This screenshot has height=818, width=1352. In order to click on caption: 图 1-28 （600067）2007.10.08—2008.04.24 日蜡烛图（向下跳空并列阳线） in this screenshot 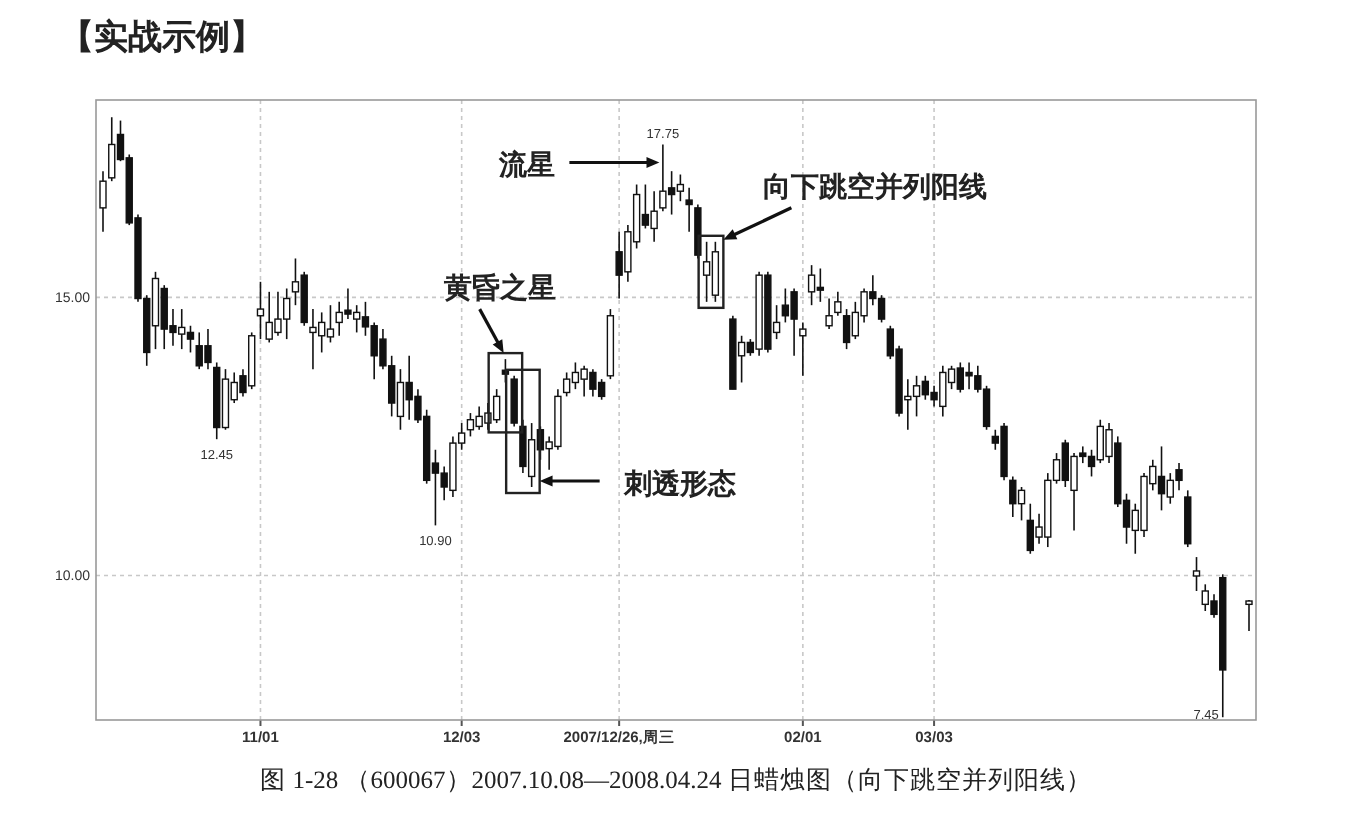, I will do `click(676, 780)`.